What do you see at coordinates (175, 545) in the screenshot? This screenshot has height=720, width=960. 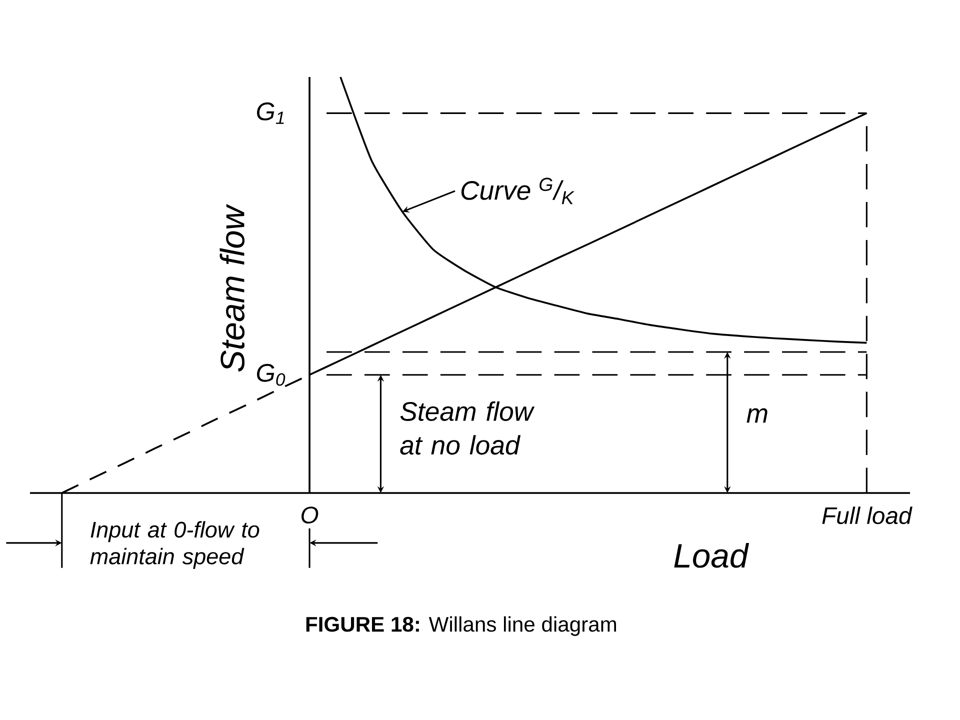 I see `text: Input at 0-flow to maintain speed` at bounding box center [175, 545].